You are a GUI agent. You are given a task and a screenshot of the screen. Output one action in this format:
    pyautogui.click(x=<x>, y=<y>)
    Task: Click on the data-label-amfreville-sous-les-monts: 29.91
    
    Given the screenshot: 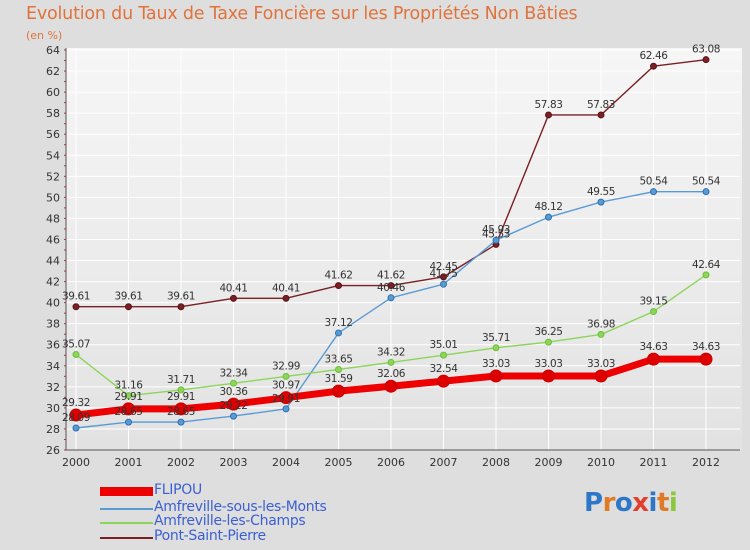 What is the action you would take?
    pyautogui.click(x=286, y=399)
    